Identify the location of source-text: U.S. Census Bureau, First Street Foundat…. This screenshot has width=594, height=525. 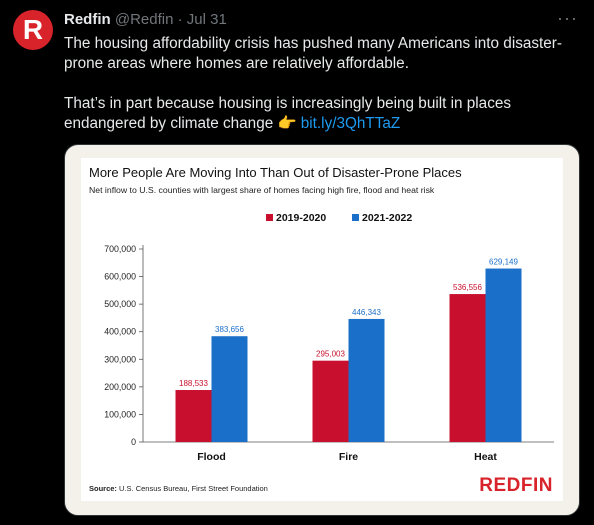
(193, 488).